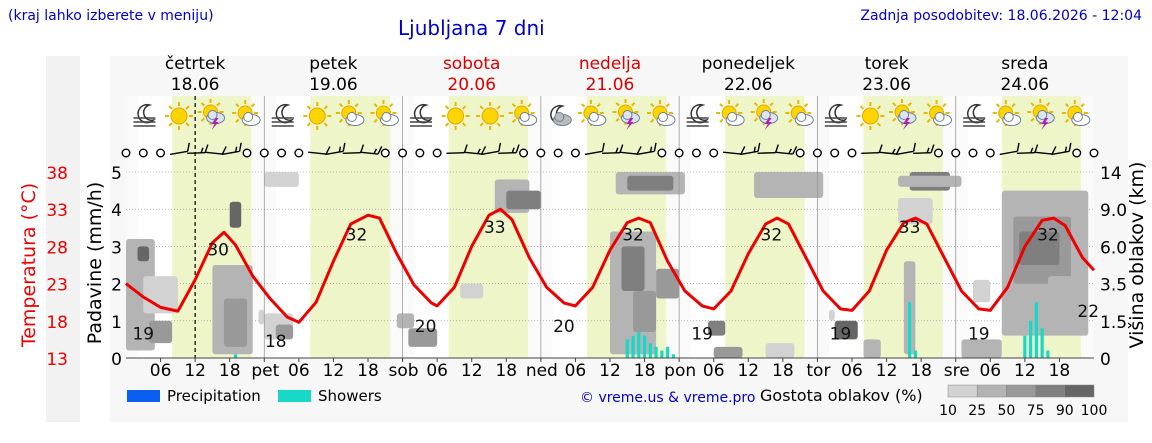  Describe the element at coordinates (610, 371) in the screenshot. I see `x-hour-tick: 12` at that location.